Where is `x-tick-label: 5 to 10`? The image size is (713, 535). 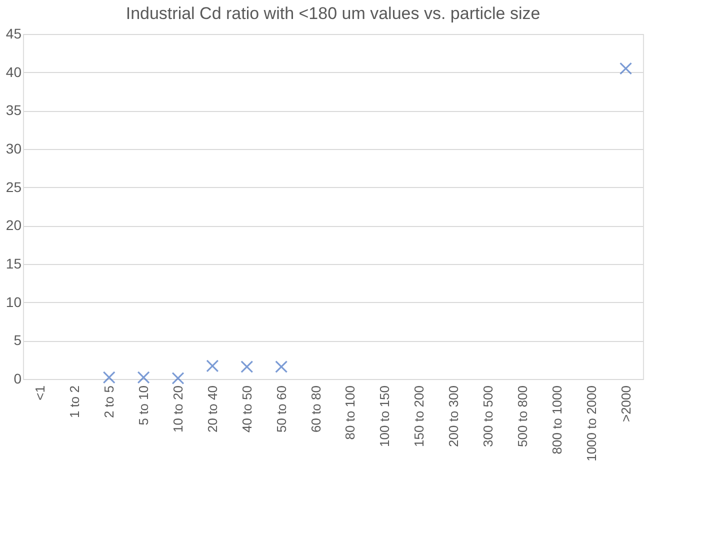
x-tick-label: 5 to 10 is located at coordinates (144, 406).